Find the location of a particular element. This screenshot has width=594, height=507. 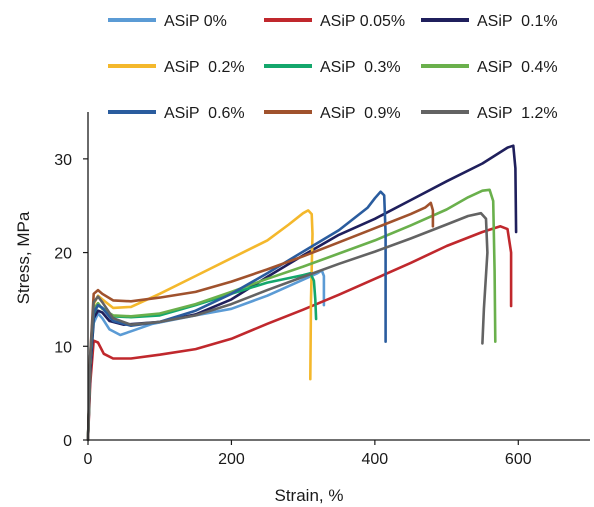

legend-entry: ASiP 1.2% is located at coordinates (489, 113).